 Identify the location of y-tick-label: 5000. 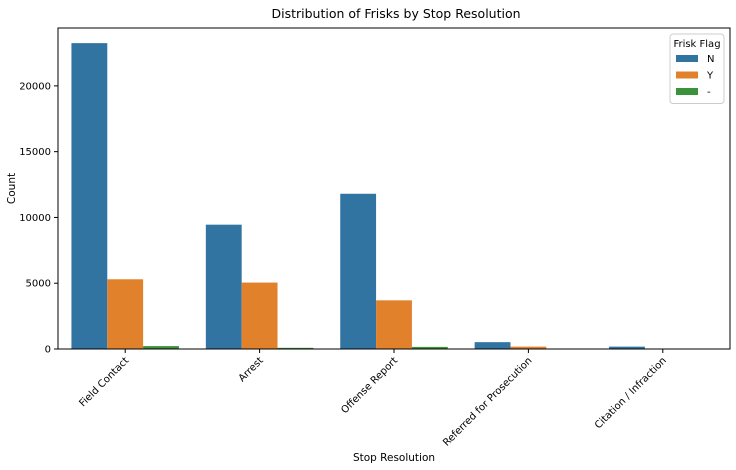
(38, 284).